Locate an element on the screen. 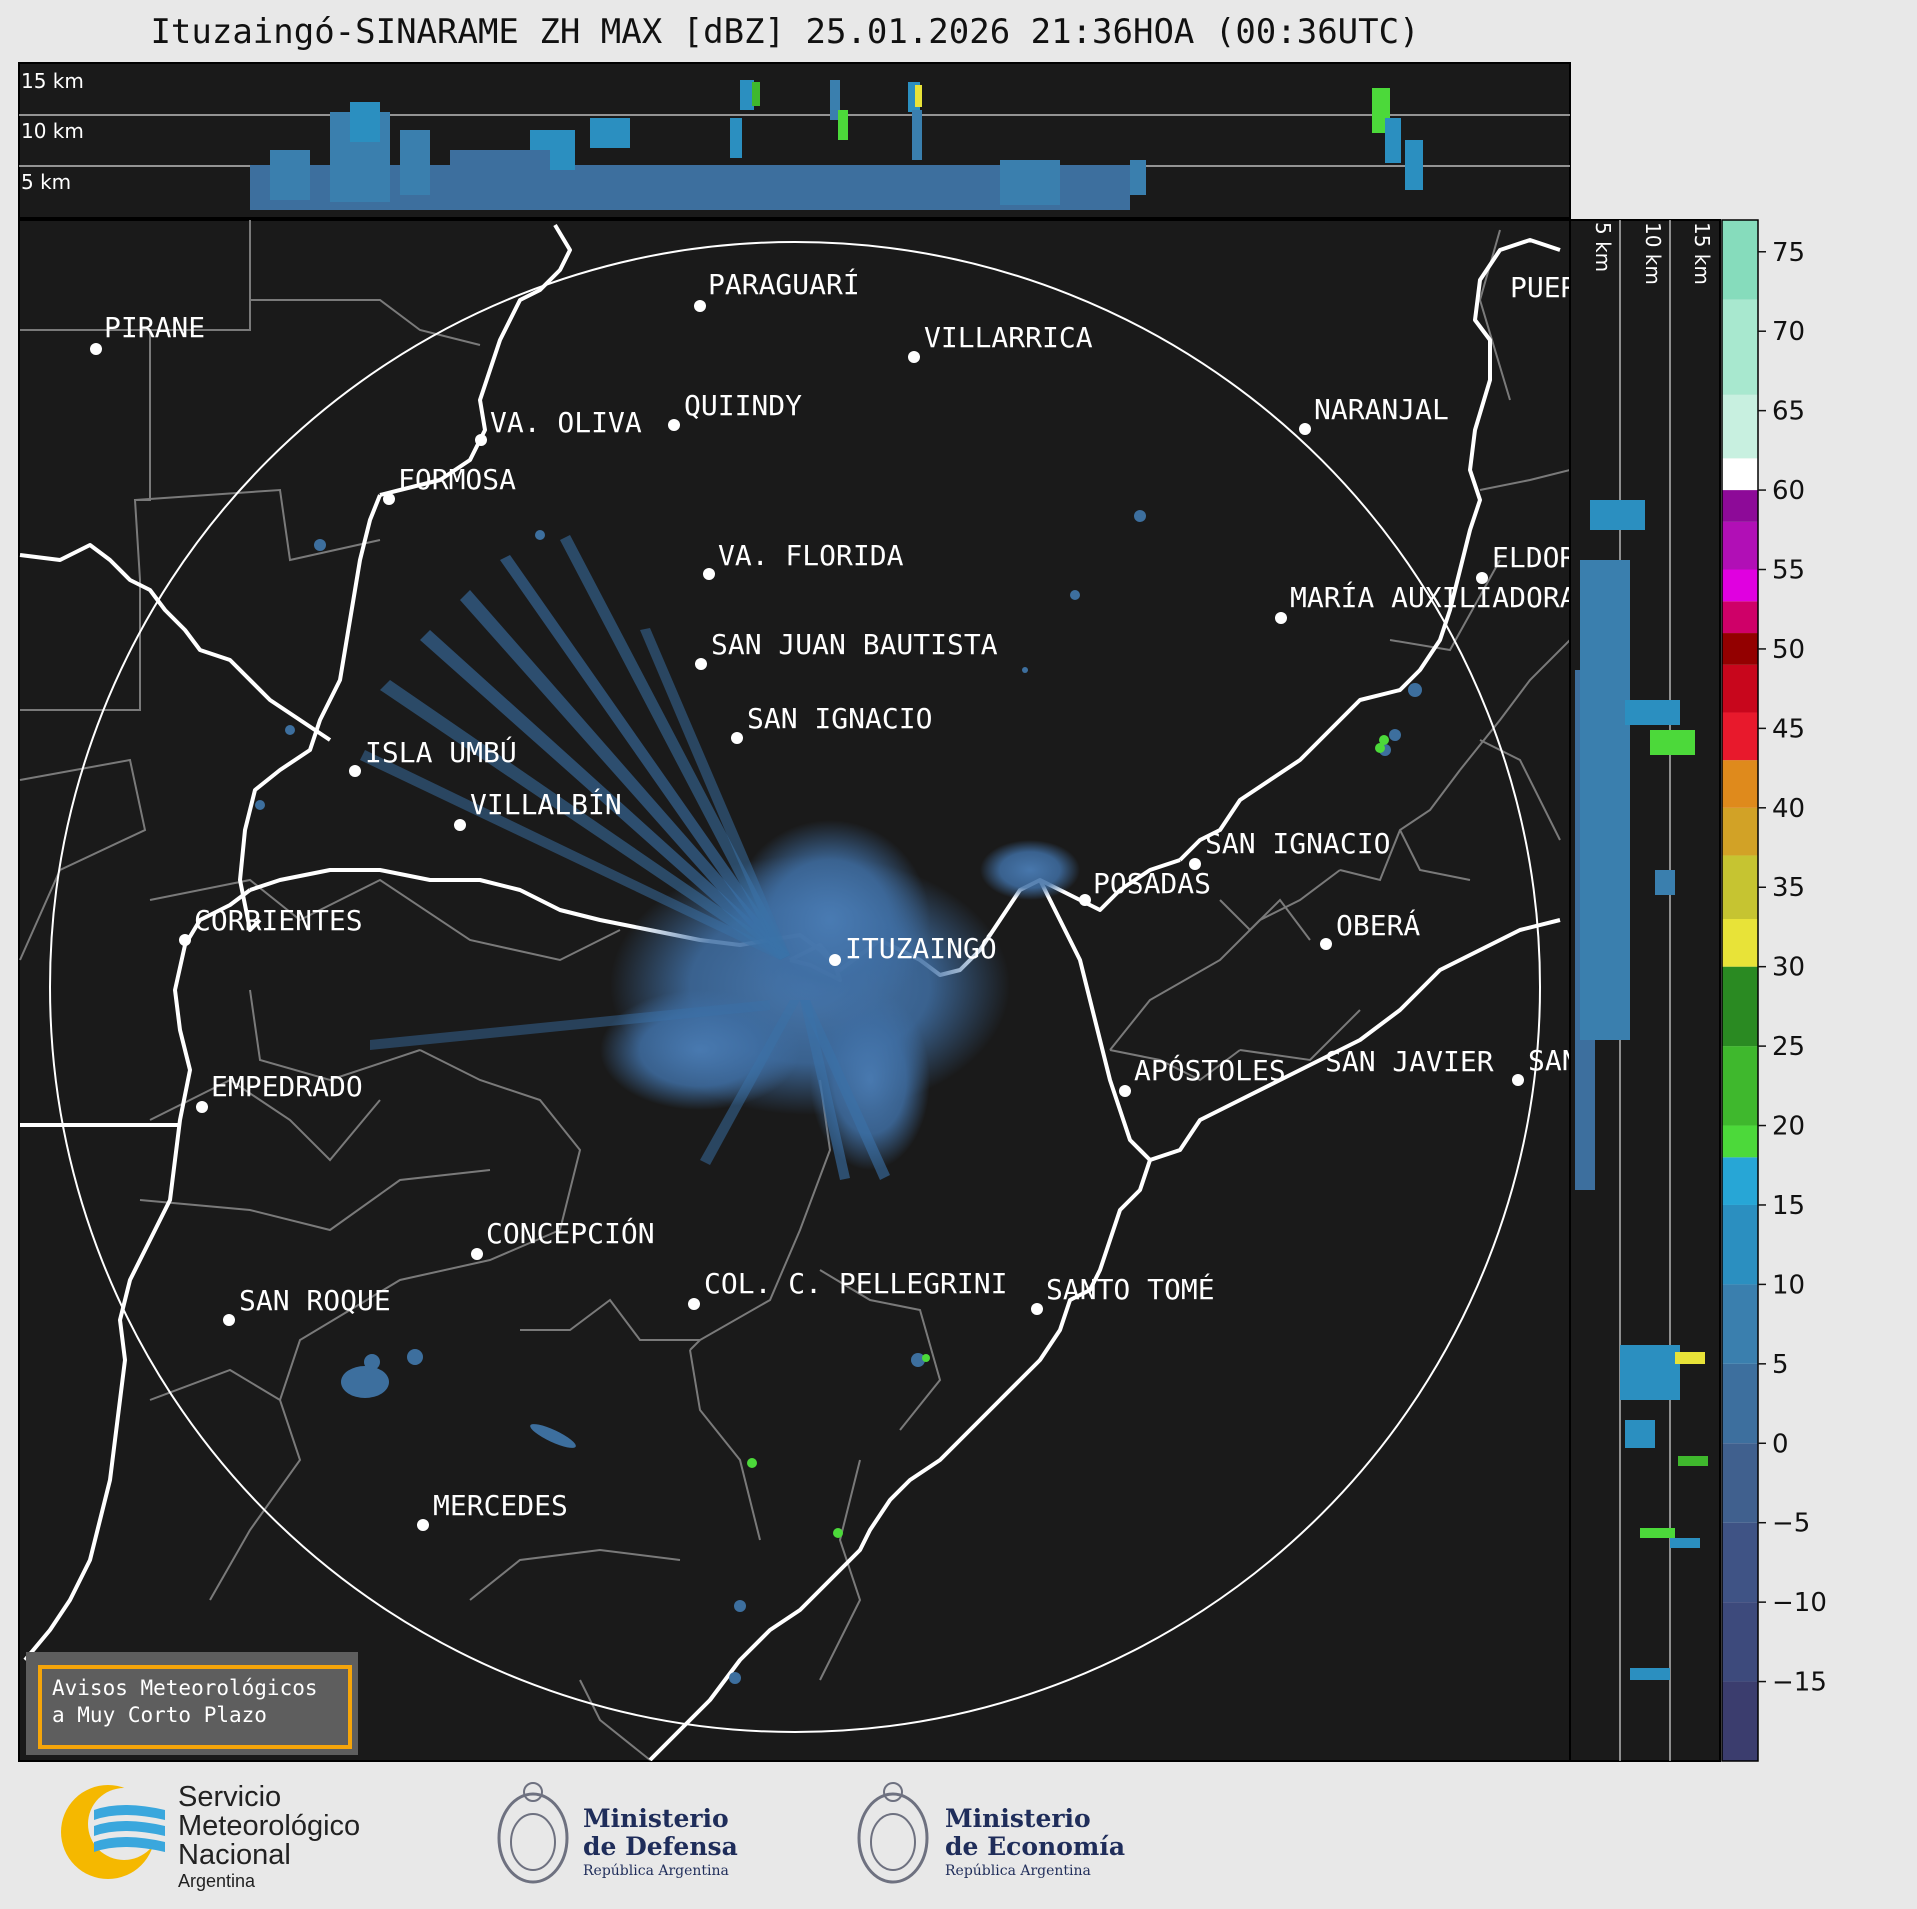  smn-line-4: Argentina is located at coordinates (217, 1881).